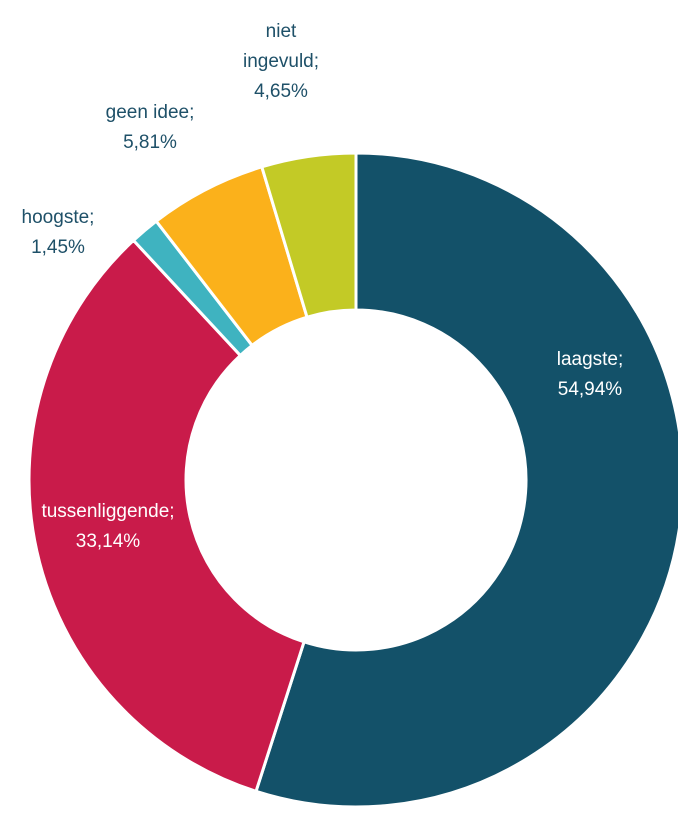  I want to click on category-label: laagste;, so click(590, 359).